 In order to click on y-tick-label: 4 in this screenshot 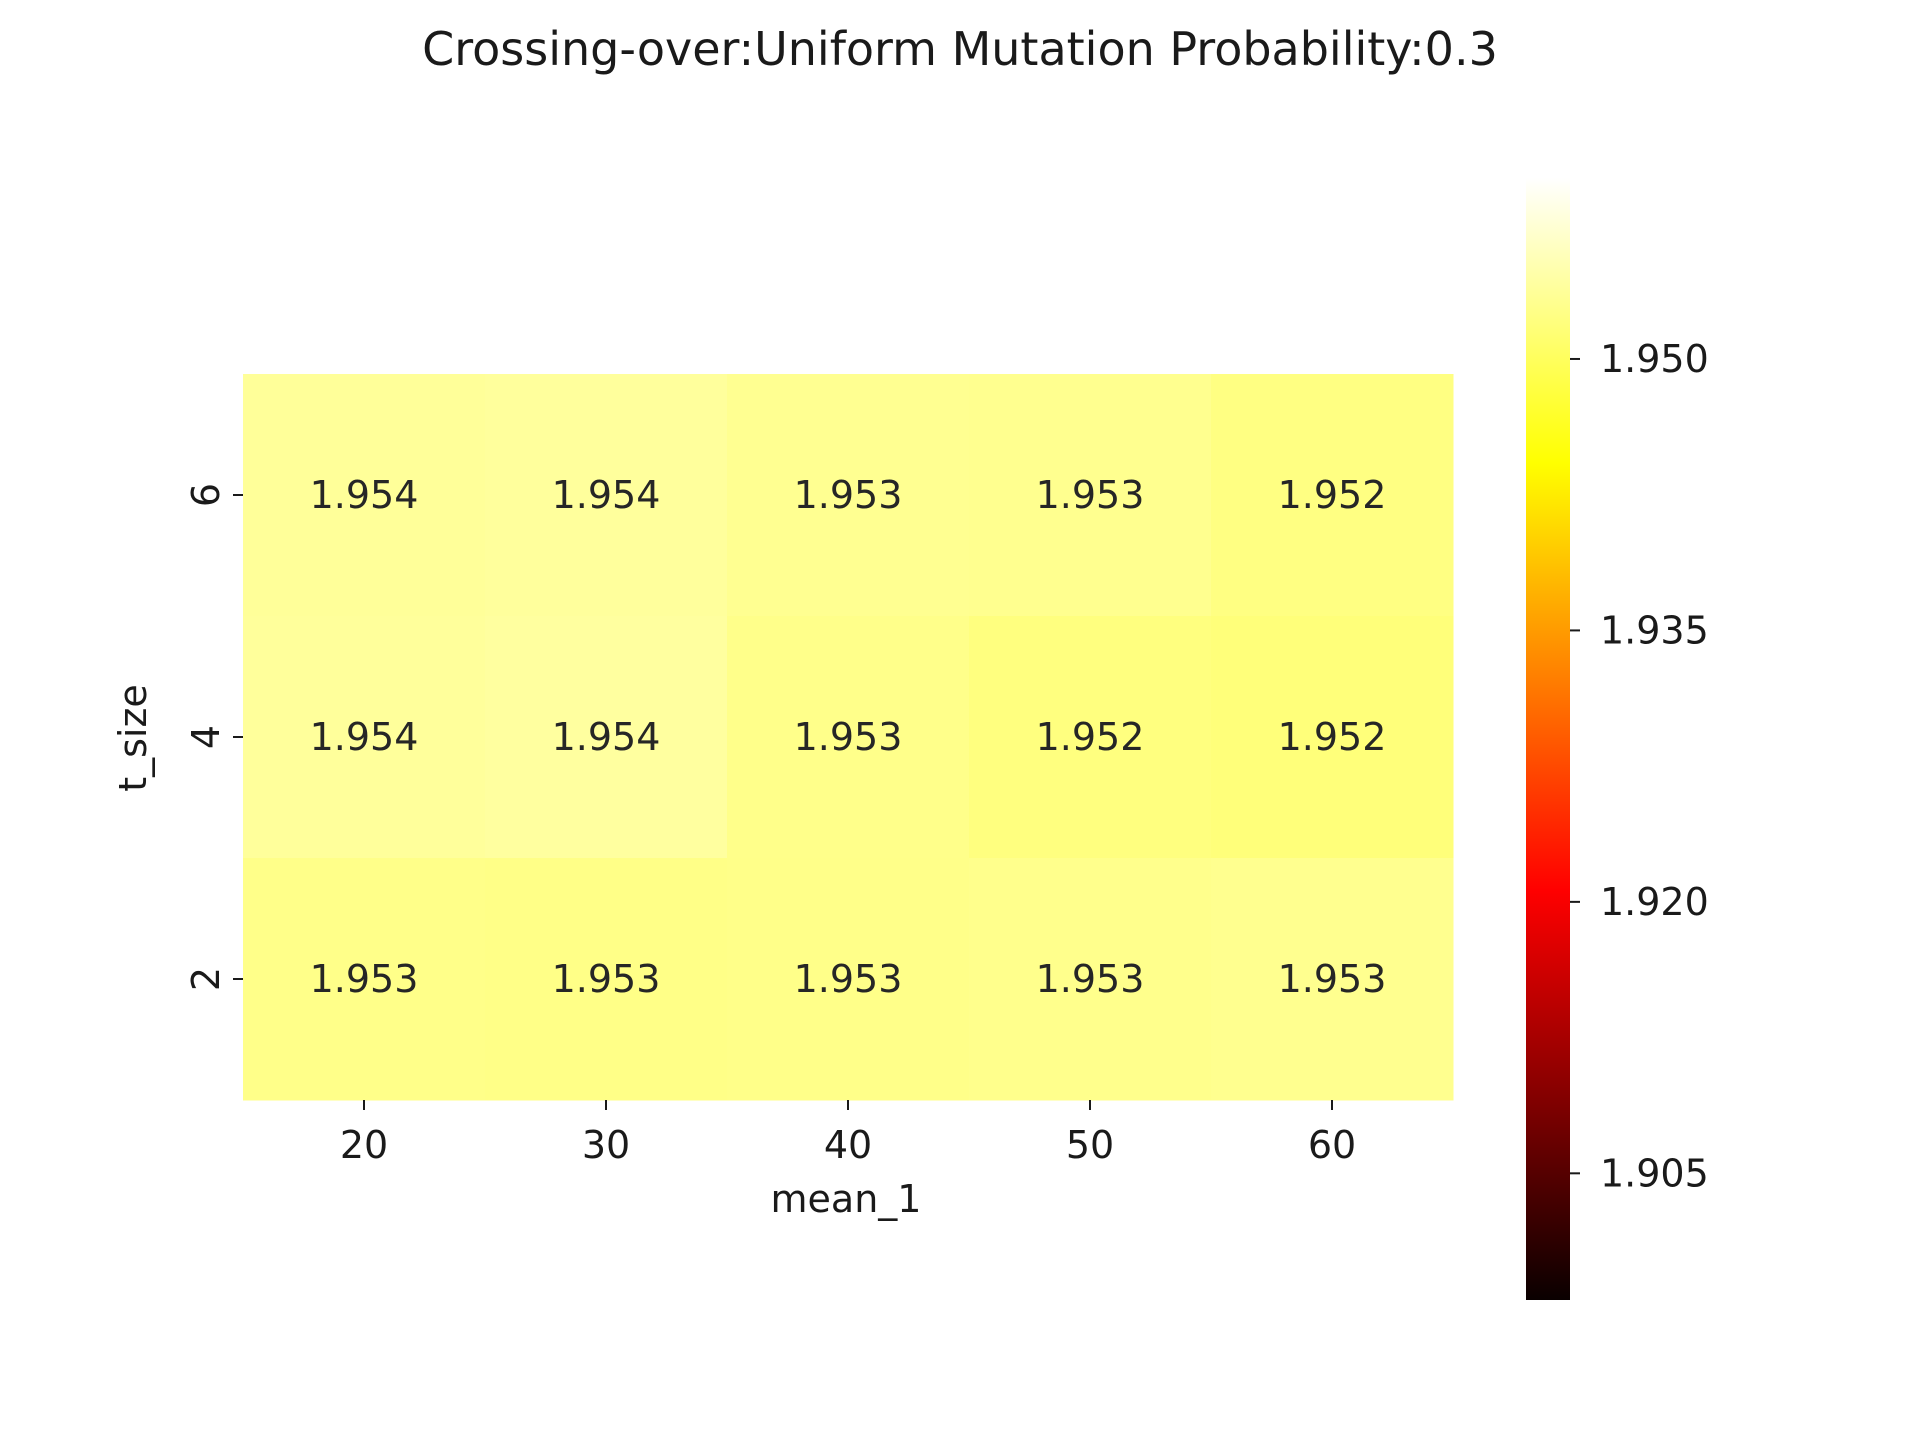, I will do `click(206, 737)`.